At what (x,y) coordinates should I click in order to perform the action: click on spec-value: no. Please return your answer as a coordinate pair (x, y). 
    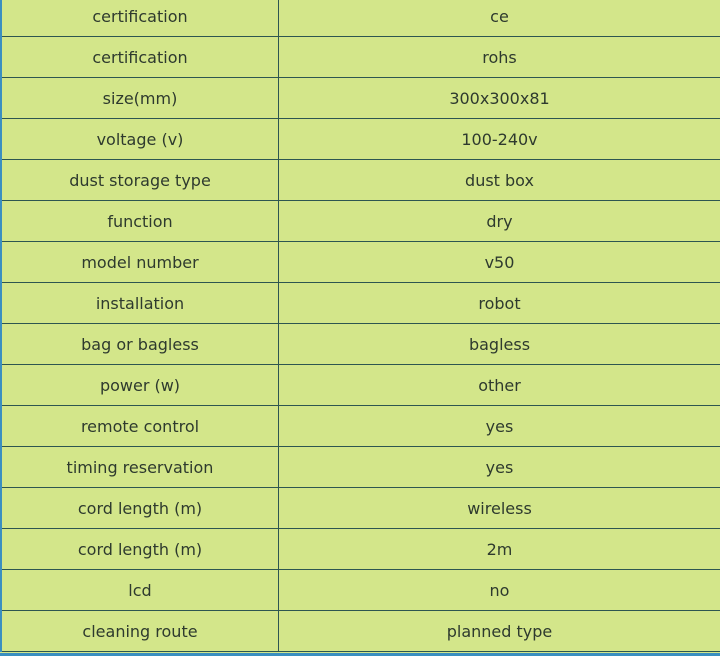
    Looking at the image, I should click on (499, 590).